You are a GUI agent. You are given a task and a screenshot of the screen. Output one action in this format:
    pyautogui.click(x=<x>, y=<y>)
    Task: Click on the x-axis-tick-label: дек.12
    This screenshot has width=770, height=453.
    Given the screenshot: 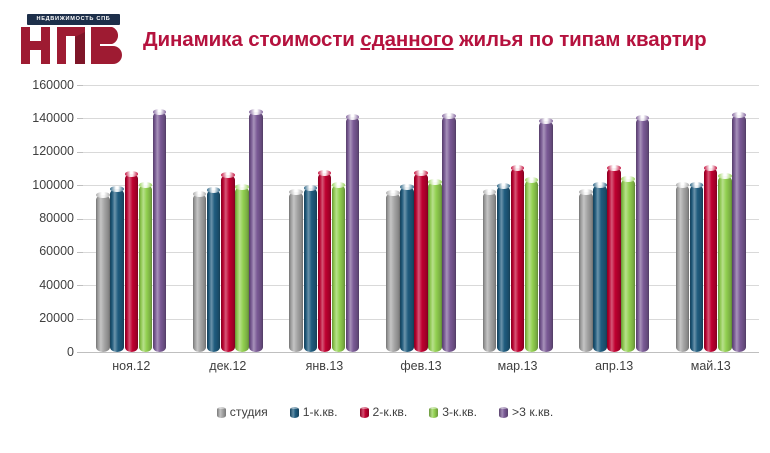 What is the action you would take?
    pyautogui.click(x=228, y=366)
    